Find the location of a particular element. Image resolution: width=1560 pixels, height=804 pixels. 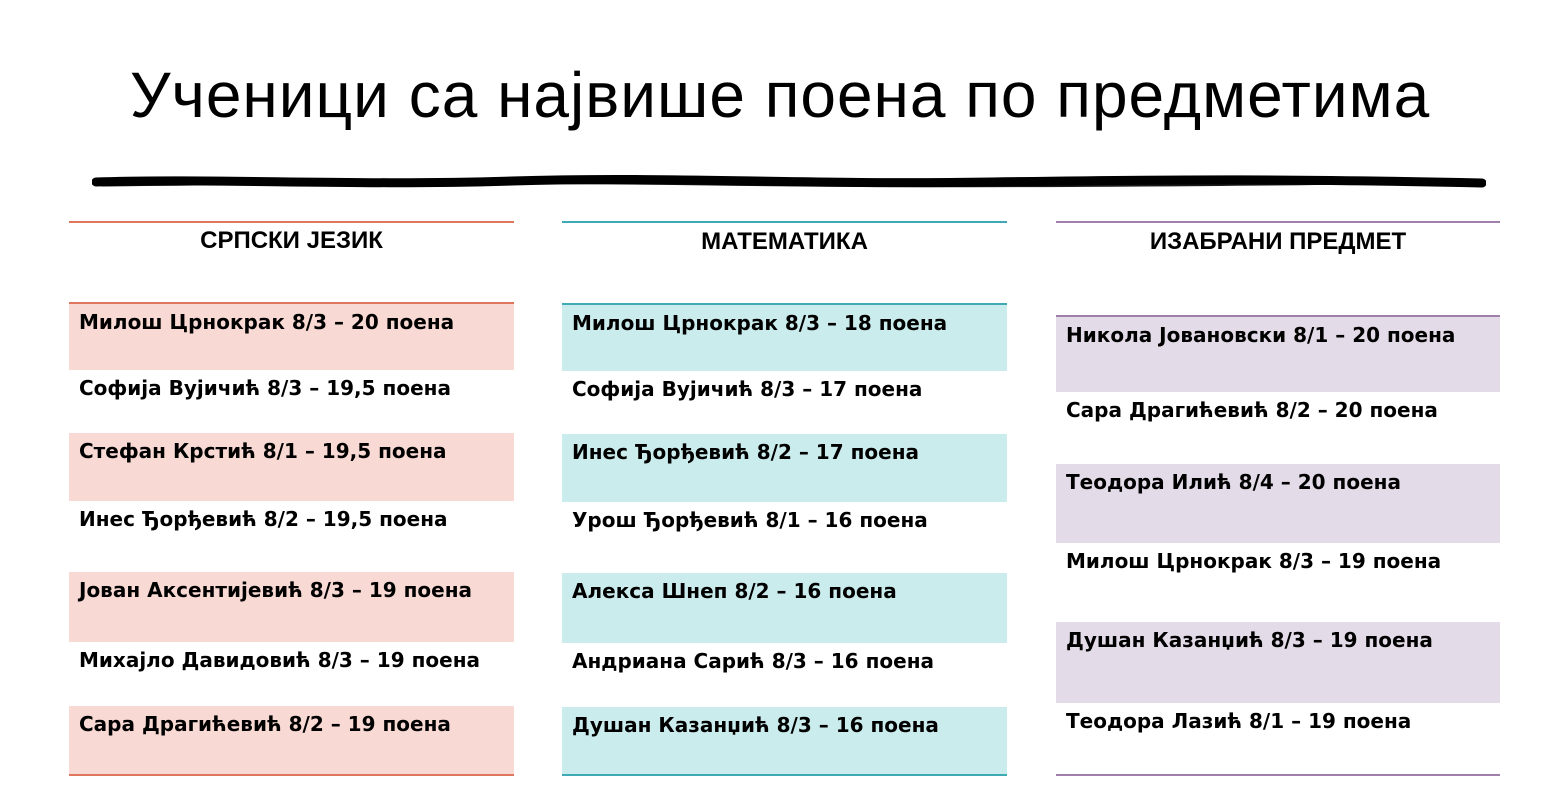

list-item: Јован Аксентијевић 8/3 – 19 поена is located at coordinates (291, 607).